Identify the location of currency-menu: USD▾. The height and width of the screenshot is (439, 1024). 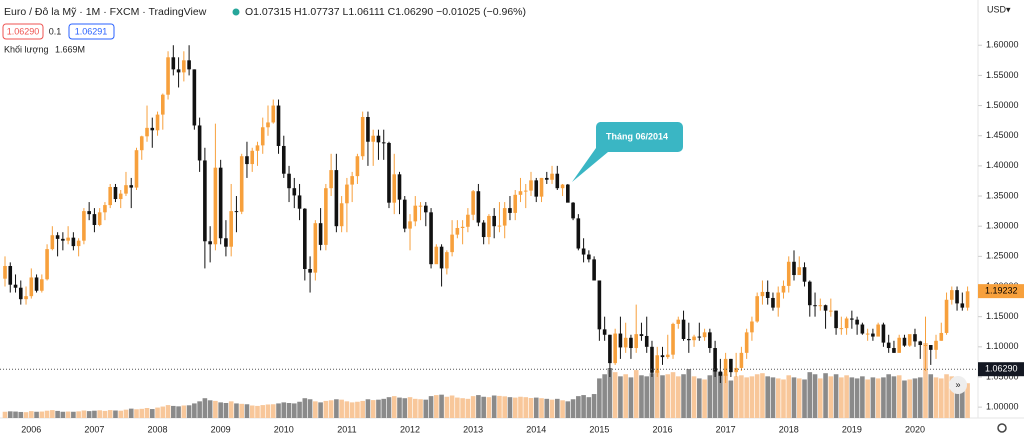
(999, 9).